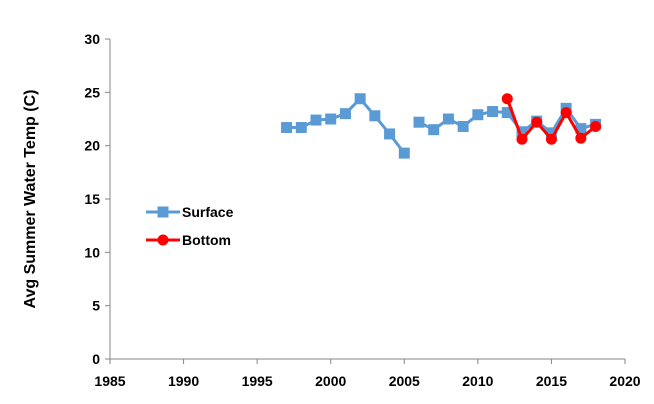 The height and width of the screenshot is (404, 654). Describe the element at coordinates (208, 212) in the screenshot. I see `legend-label: Surface` at that location.